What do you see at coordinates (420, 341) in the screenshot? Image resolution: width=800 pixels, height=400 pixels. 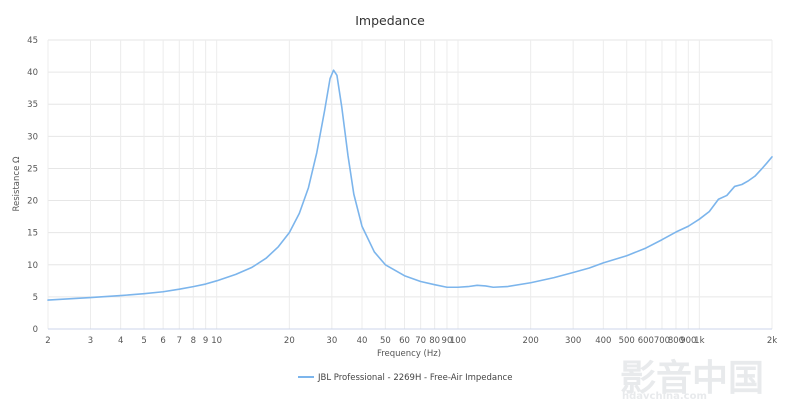 I see `x-tick-label: 70` at bounding box center [420, 341].